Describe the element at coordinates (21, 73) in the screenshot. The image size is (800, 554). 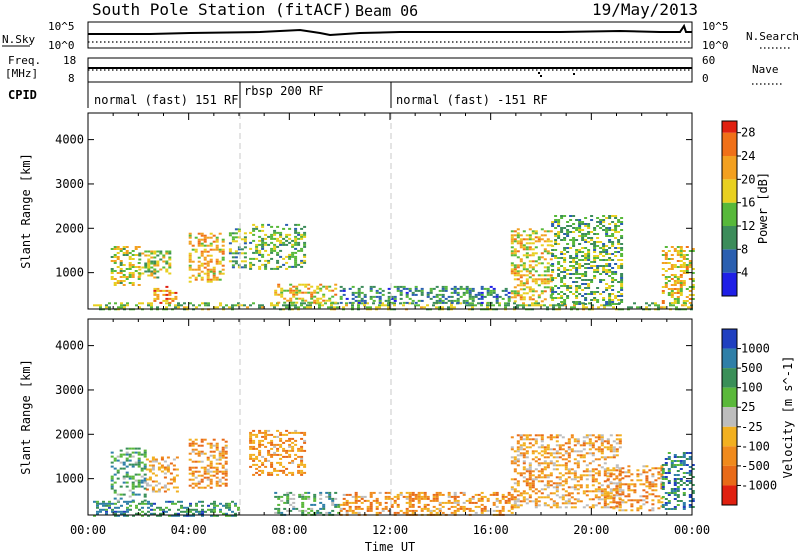
I see `freq-label-line2: [MHz]` at that location.